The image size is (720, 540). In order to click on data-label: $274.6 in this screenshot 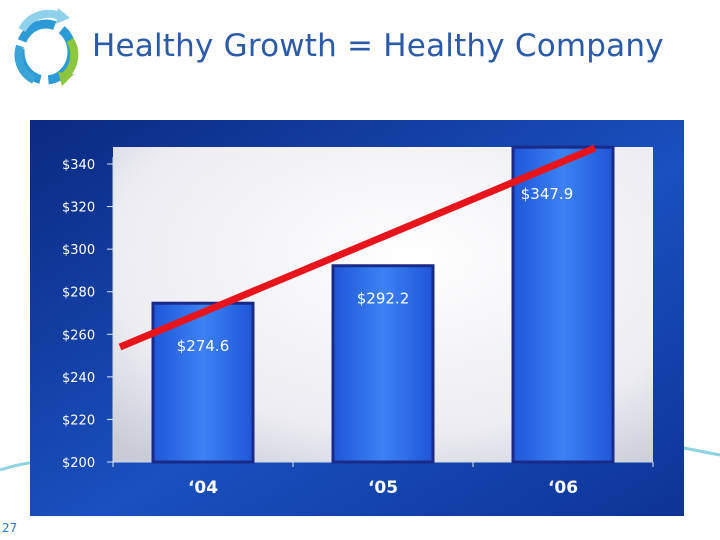, I will do `click(203, 346)`.